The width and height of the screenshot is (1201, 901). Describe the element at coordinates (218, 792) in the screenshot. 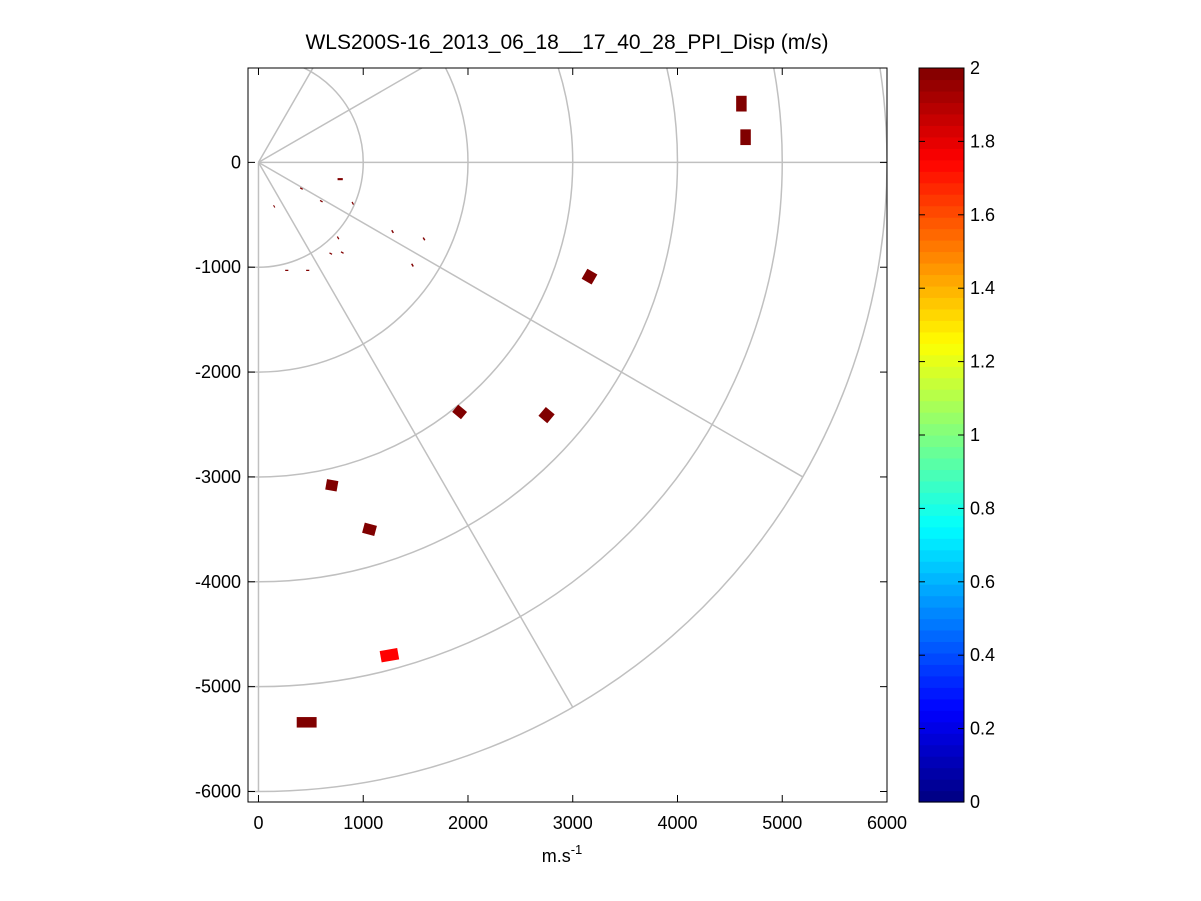

I see `y-tick-label-6: -6000` at that location.